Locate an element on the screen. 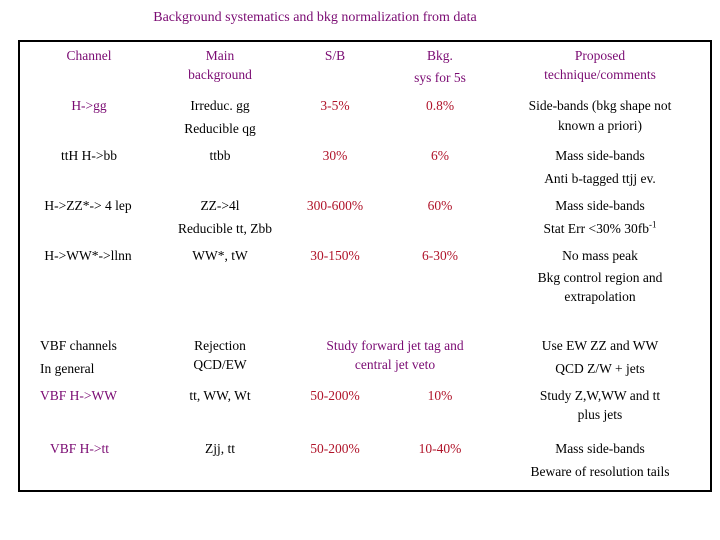 This screenshot has width=720, height=540. row4-main-line1: WW*, tW is located at coordinates (220, 255).